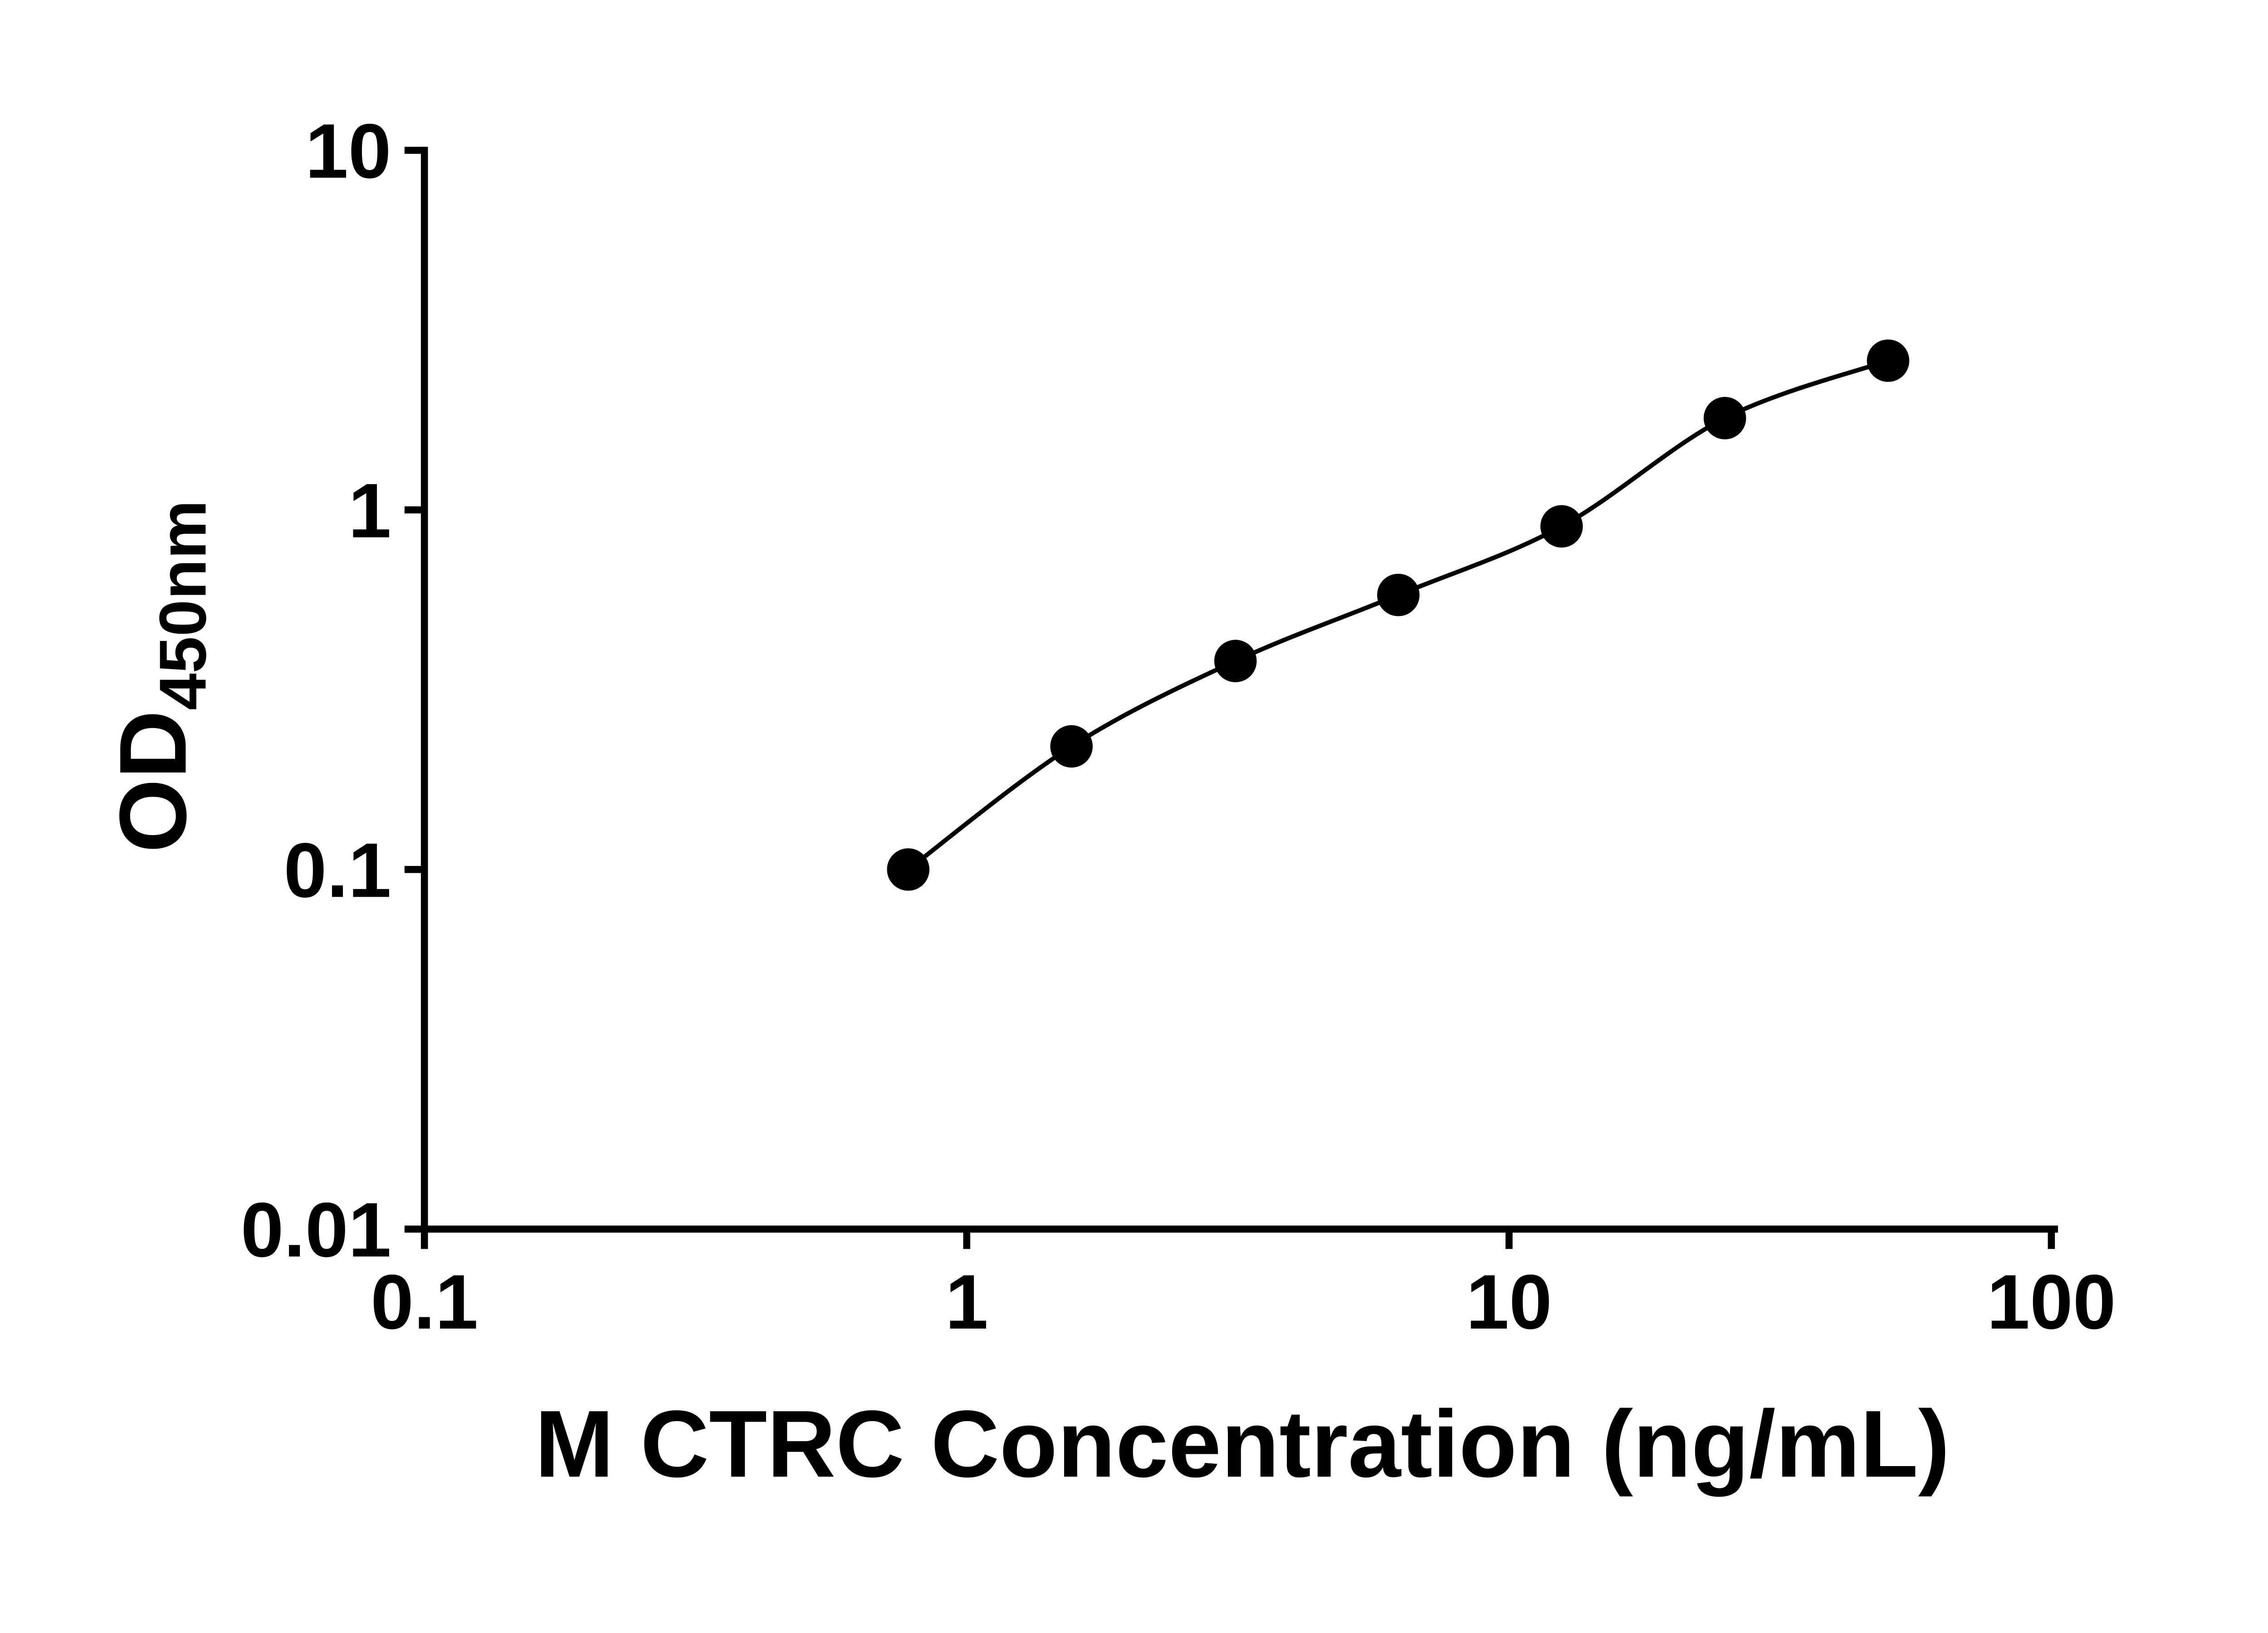 This screenshot has height=1633, width=2268. I want to click on x-axis-tick-label: 10, so click(1509, 1302).